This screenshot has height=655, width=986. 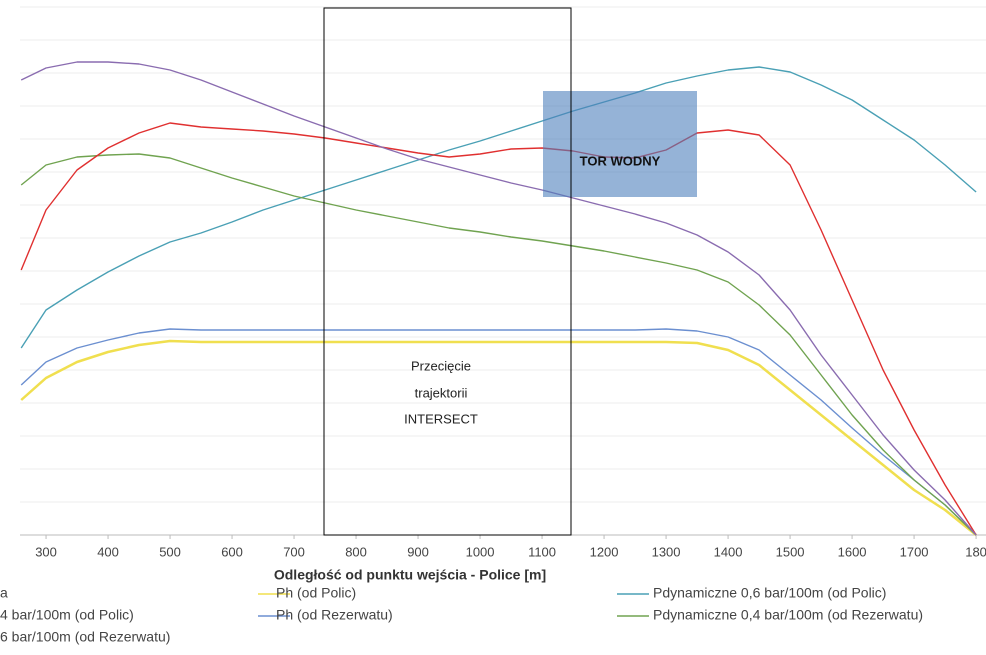 What do you see at coordinates (418, 551) in the screenshot?
I see `x-tick-label: 900` at bounding box center [418, 551].